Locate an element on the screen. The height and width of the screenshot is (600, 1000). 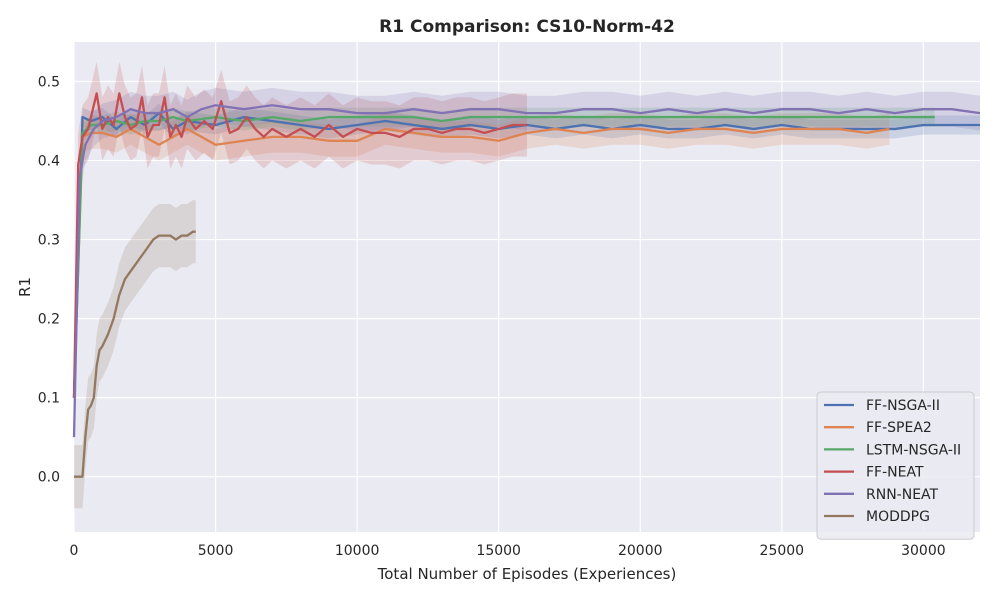
legend-label-rnn-neat: RNN-NEAT is located at coordinates (902, 495).